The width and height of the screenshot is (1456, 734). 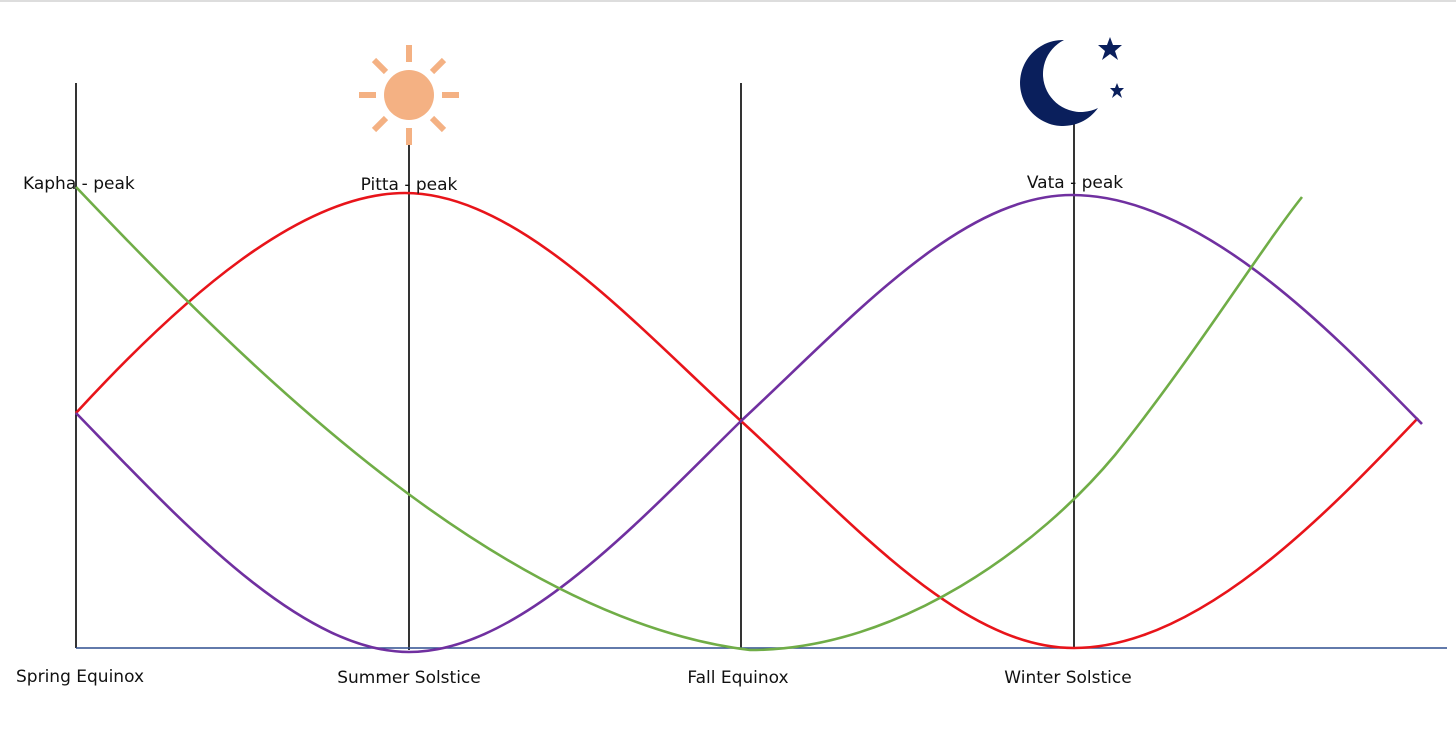 What do you see at coordinates (409, 95) in the screenshot?
I see `sun-icon` at bounding box center [409, 95].